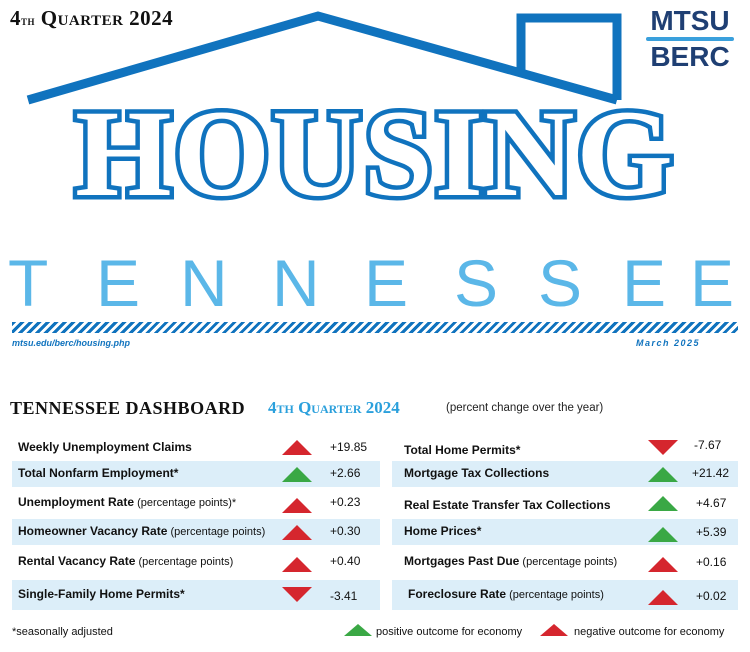 Image resolution: width=750 pixels, height=652 pixels. I want to click on indicator-label: Real Estate Transfer Tax Collections, so click(507, 505).